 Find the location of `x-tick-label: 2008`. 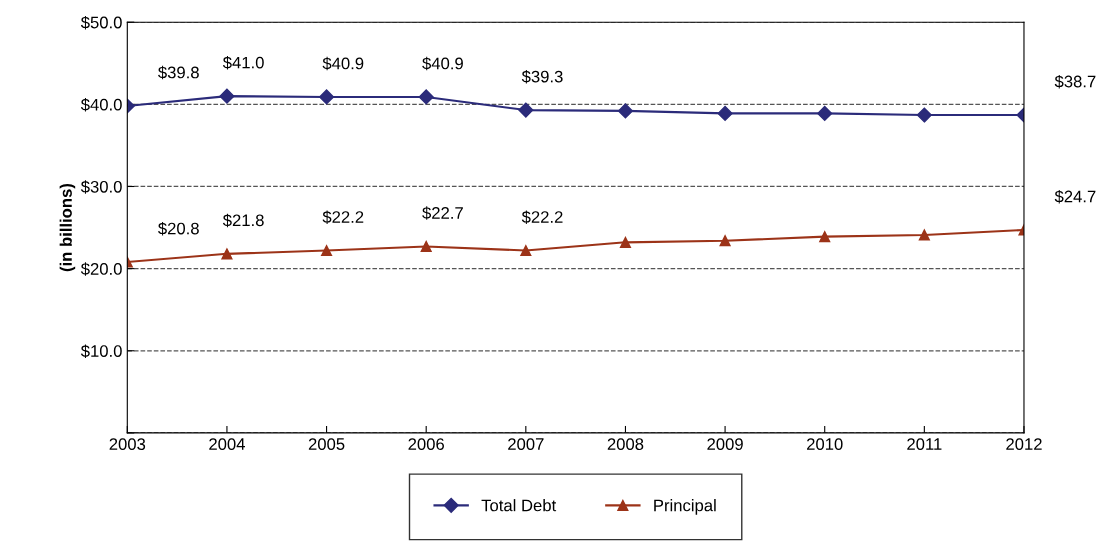

x-tick-label: 2008 is located at coordinates (625, 444).